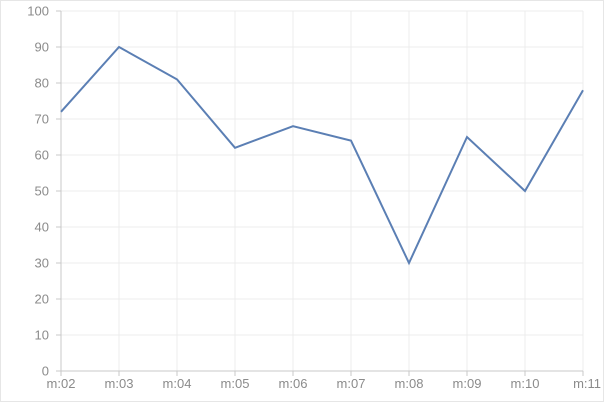 The height and width of the screenshot is (402, 604). Describe the element at coordinates (293, 383) in the screenshot. I see `x-tick-label: m:06` at that location.